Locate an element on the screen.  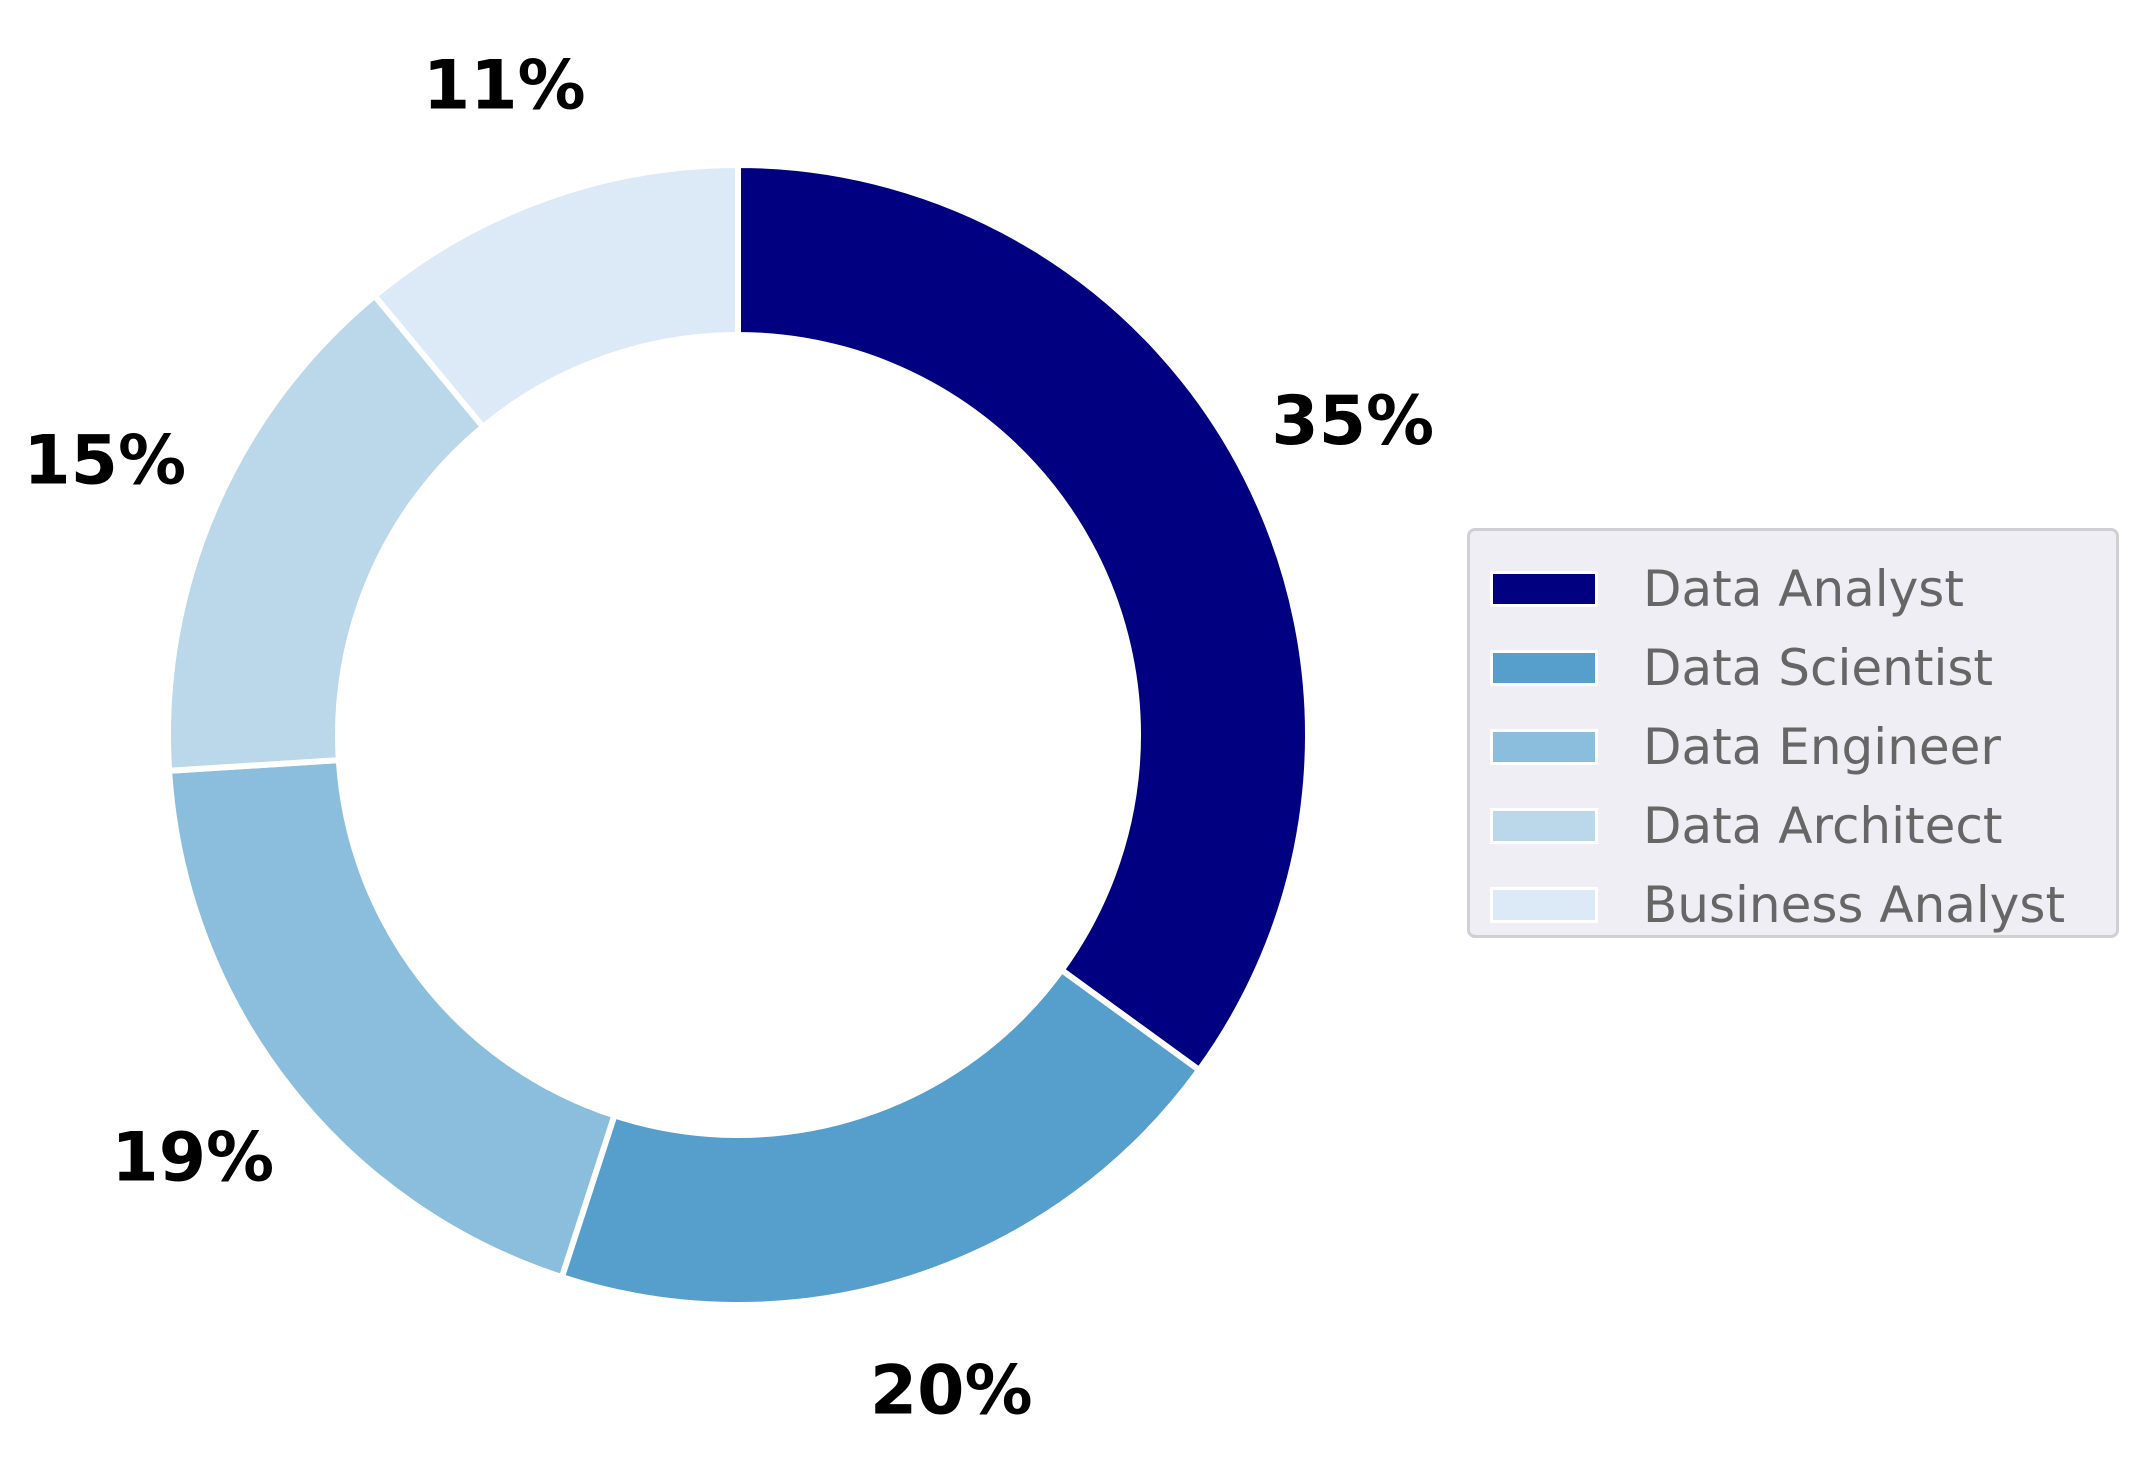
percent-label-data-engineer: 19% is located at coordinates (192, 1157).